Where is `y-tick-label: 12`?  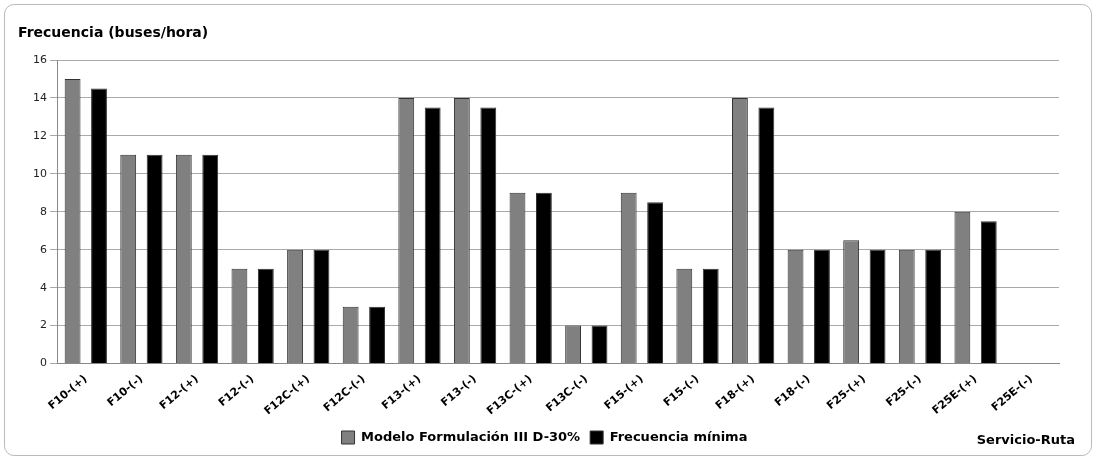
y-tick-label: 12 is located at coordinates (40, 135).